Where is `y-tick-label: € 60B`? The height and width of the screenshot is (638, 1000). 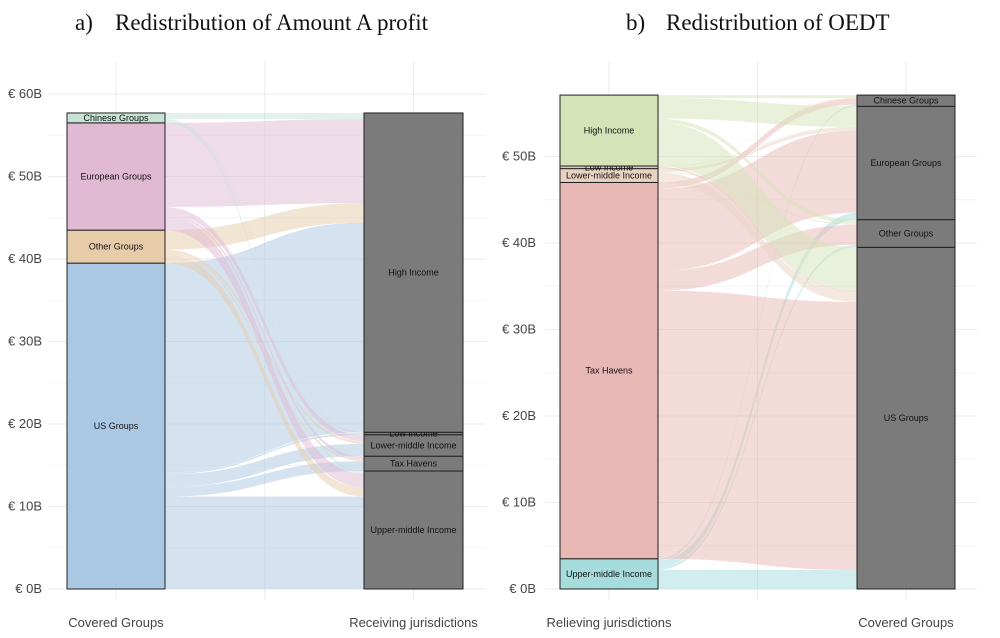 y-tick-label: € 60B is located at coordinates (25, 93).